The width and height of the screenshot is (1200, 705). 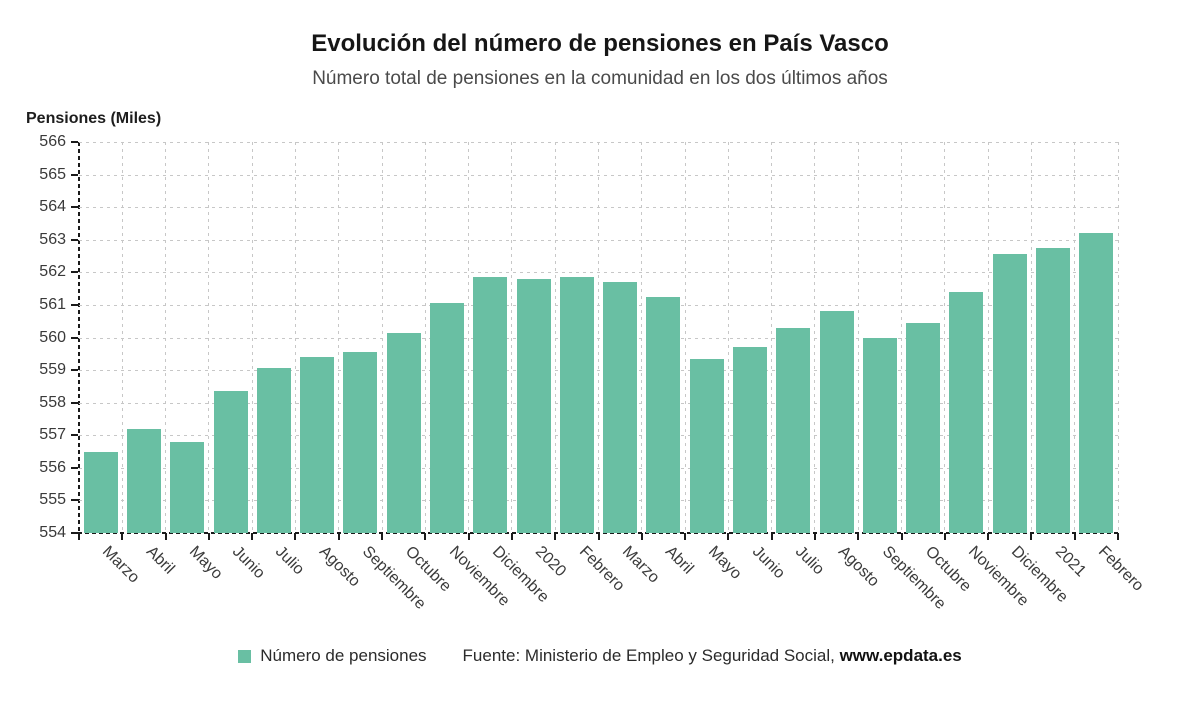 What do you see at coordinates (52, 304) in the screenshot?
I see `y-tick-label: 561` at bounding box center [52, 304].